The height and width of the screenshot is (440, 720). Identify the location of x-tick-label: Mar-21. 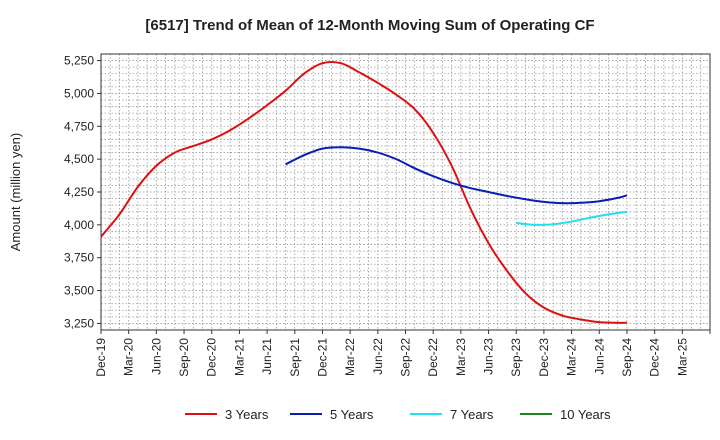
(239, 357).